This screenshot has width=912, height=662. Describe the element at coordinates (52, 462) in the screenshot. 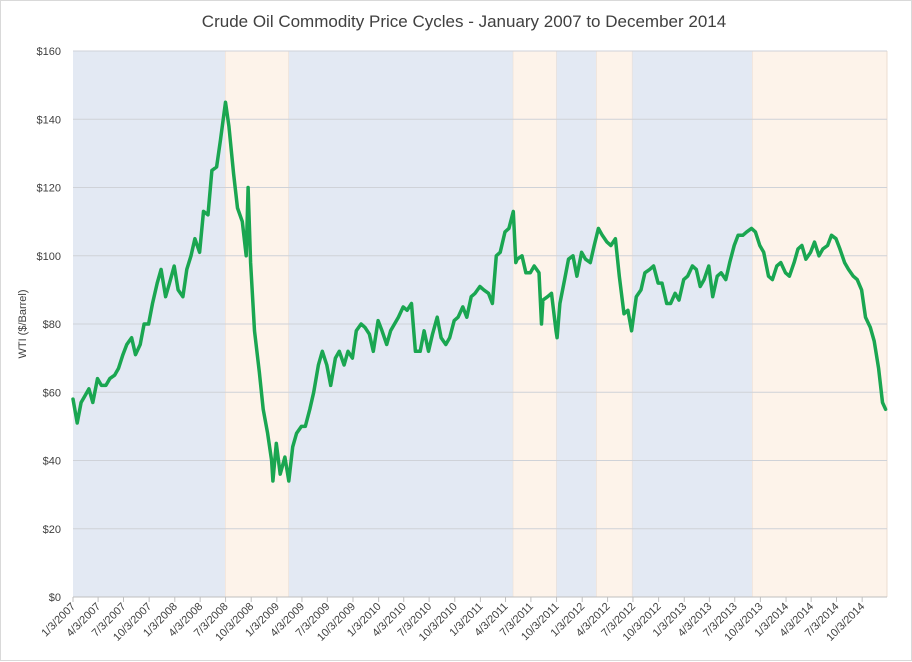

I see `y-tick-label: $40` at that location.